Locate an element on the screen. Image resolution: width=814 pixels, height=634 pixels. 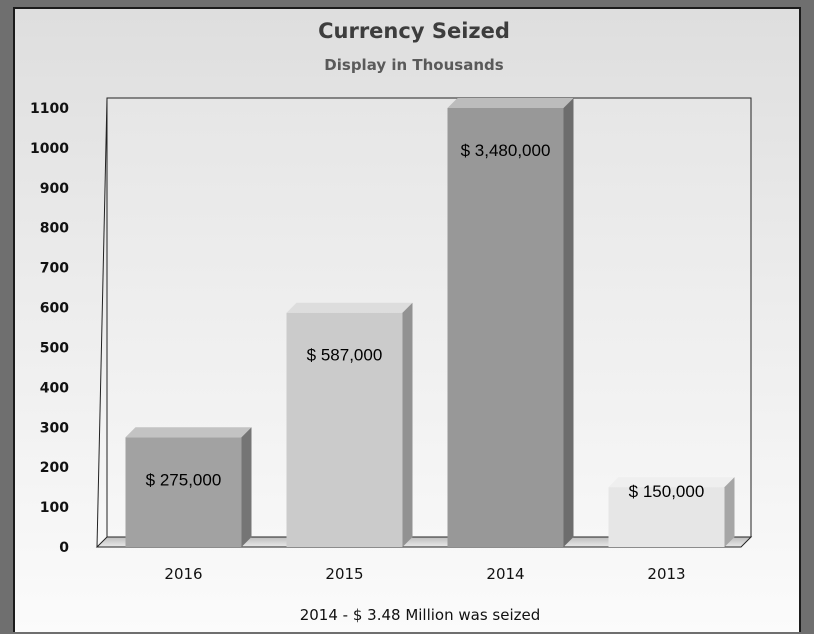
bar-data-label: $ 275,000 is located at coordinates (184, 479).